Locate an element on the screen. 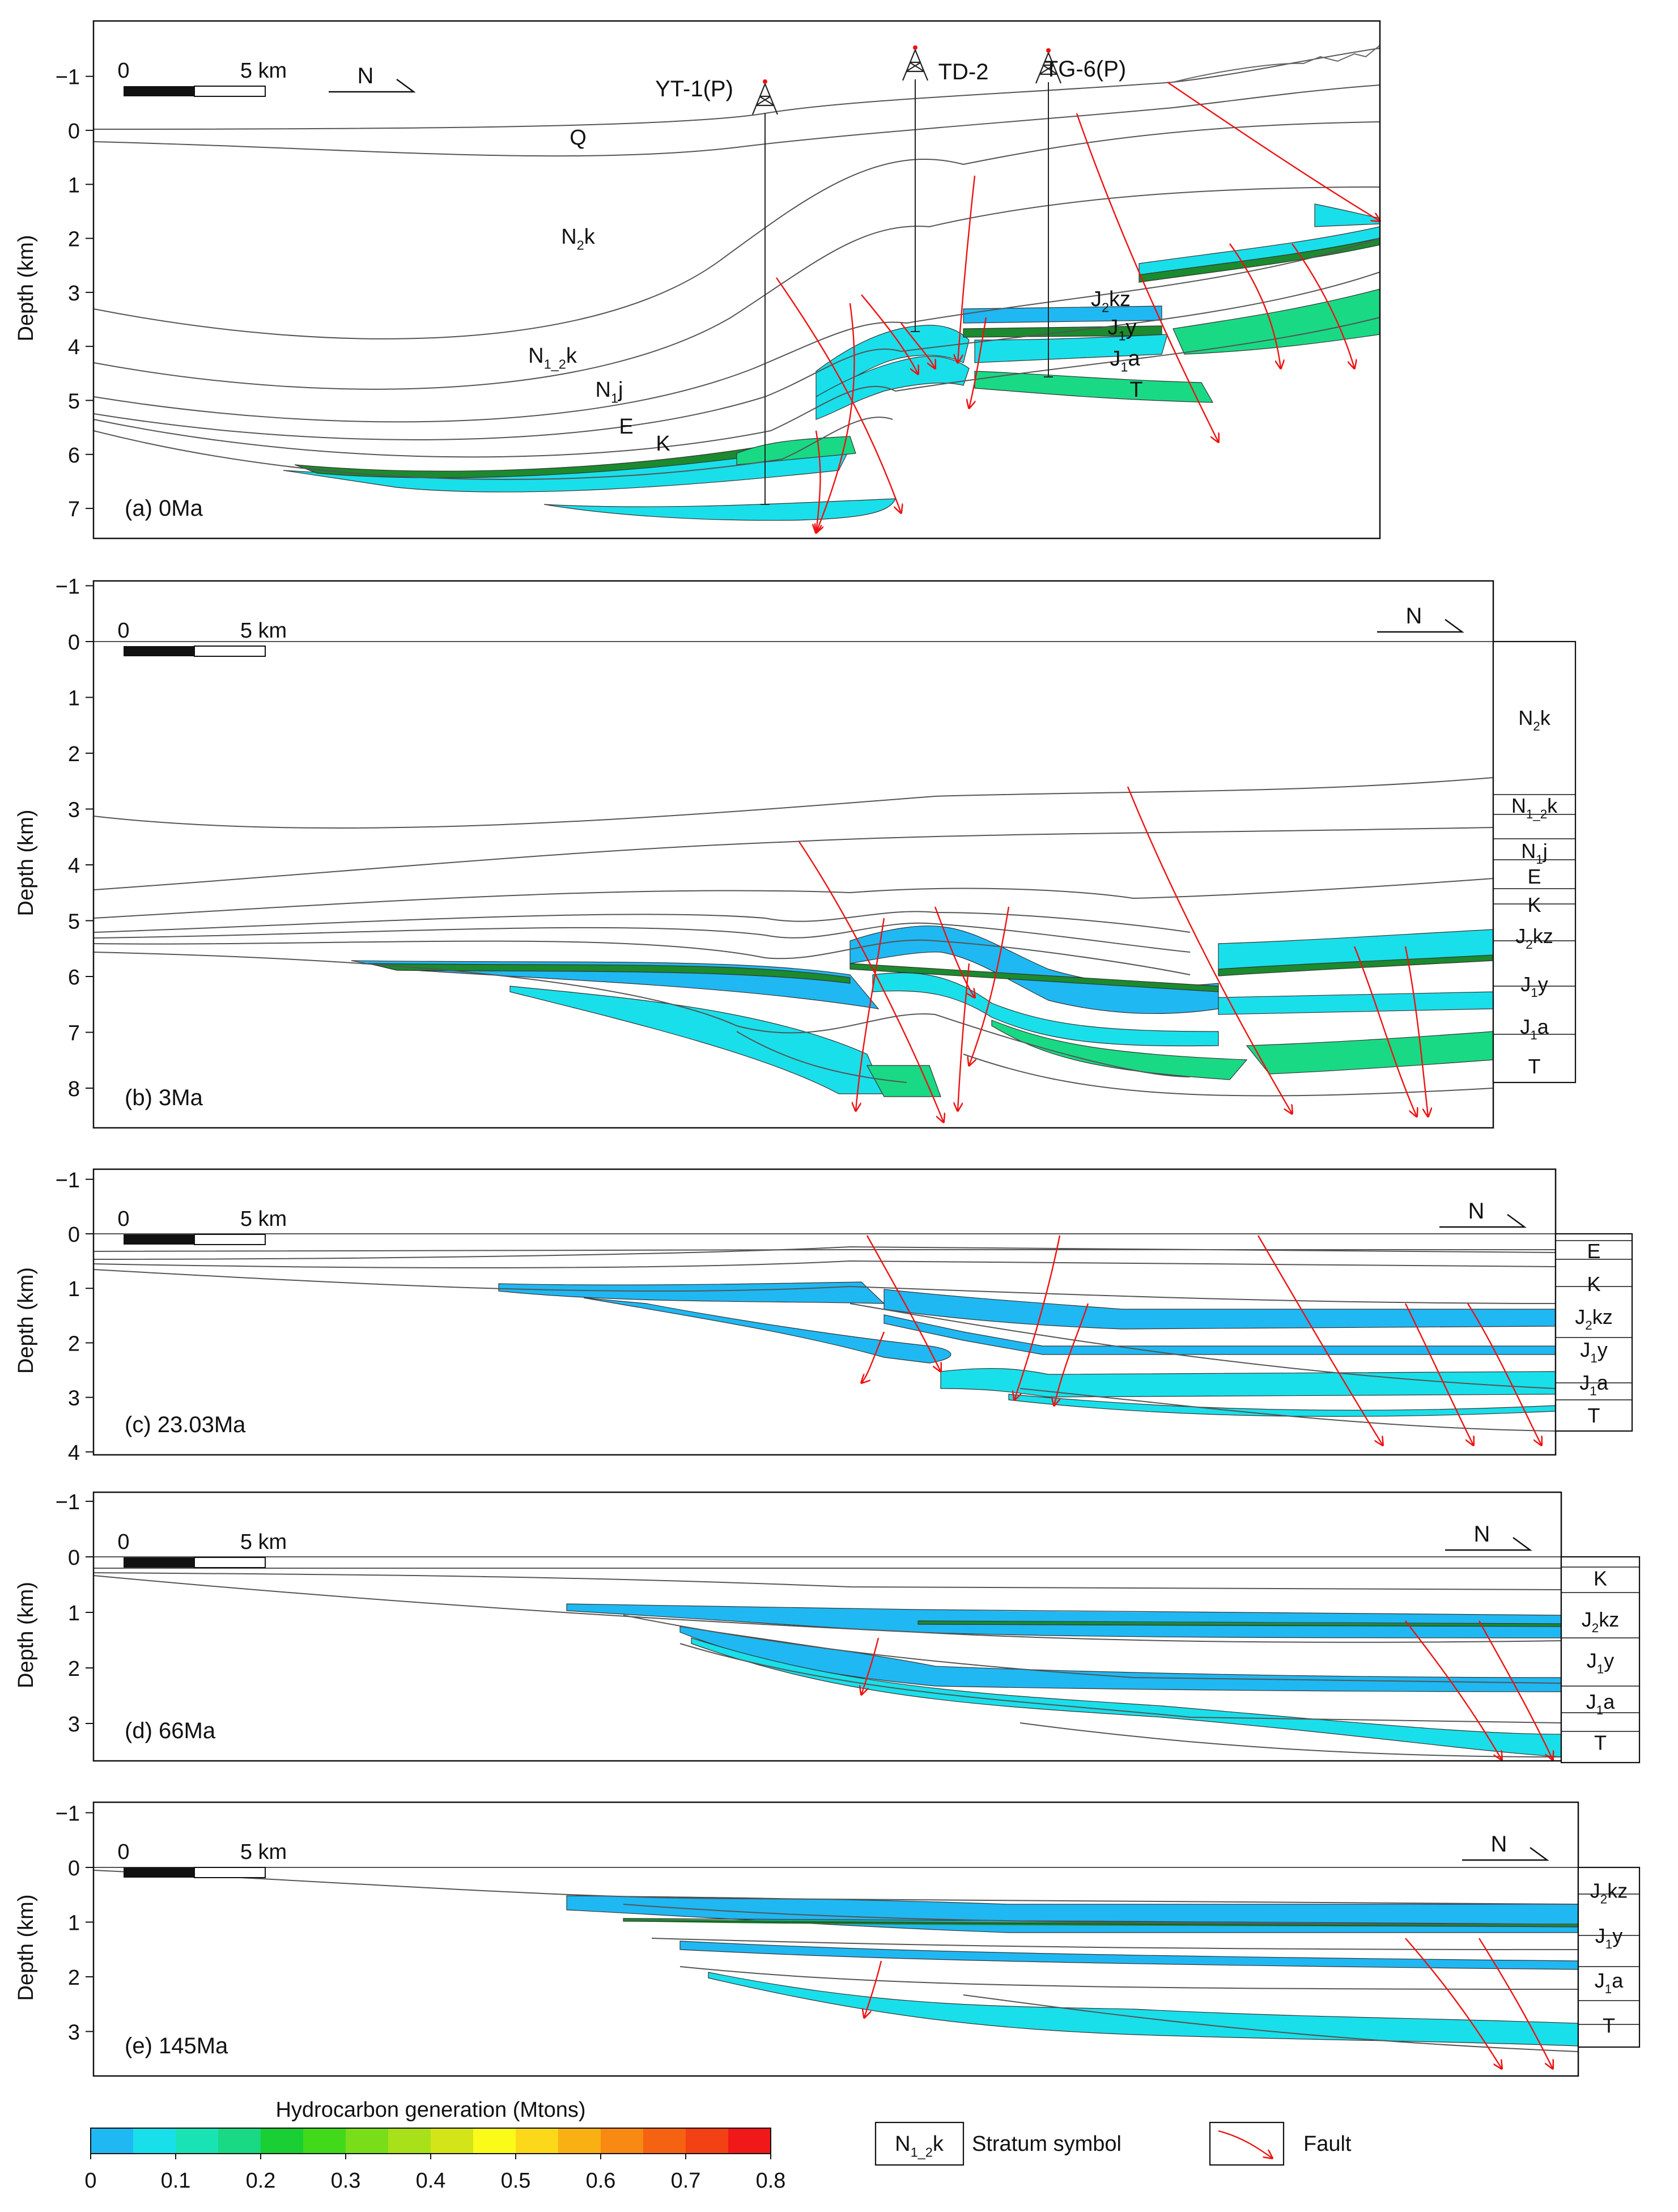 This screenshot has height=2212, width=1678. colorbar-tick-label: 0.1 is located at coordinates (176, 2181).